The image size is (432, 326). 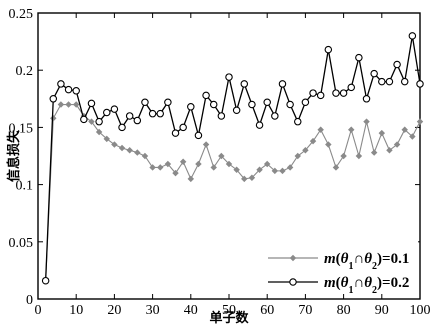 What do you see at coordinates (267, 310) in the screenshot?
I see `x-tick-label: 60` at bounding box center [267, 310].